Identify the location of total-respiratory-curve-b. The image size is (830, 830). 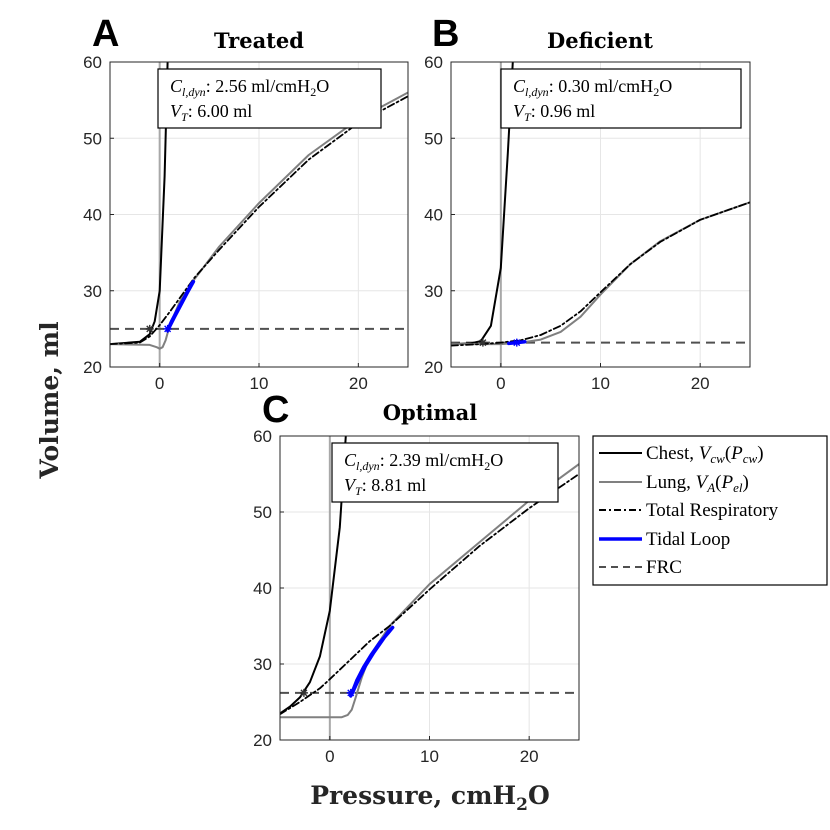
(600, 274).